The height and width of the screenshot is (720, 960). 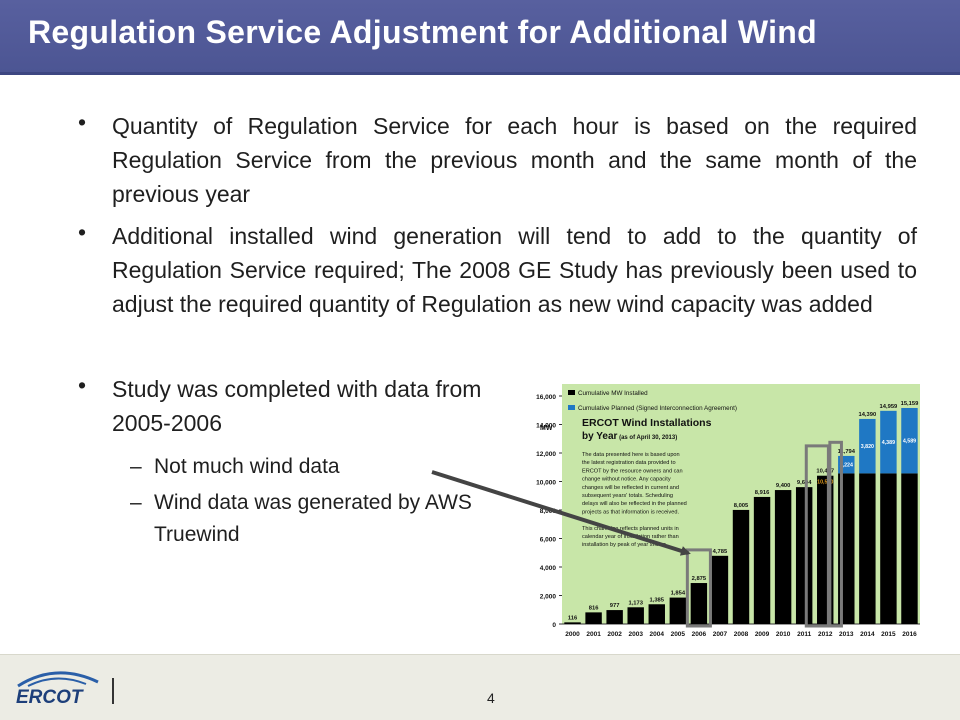 I want to click on legend-swatch-planned, so click(x=571, y=407).